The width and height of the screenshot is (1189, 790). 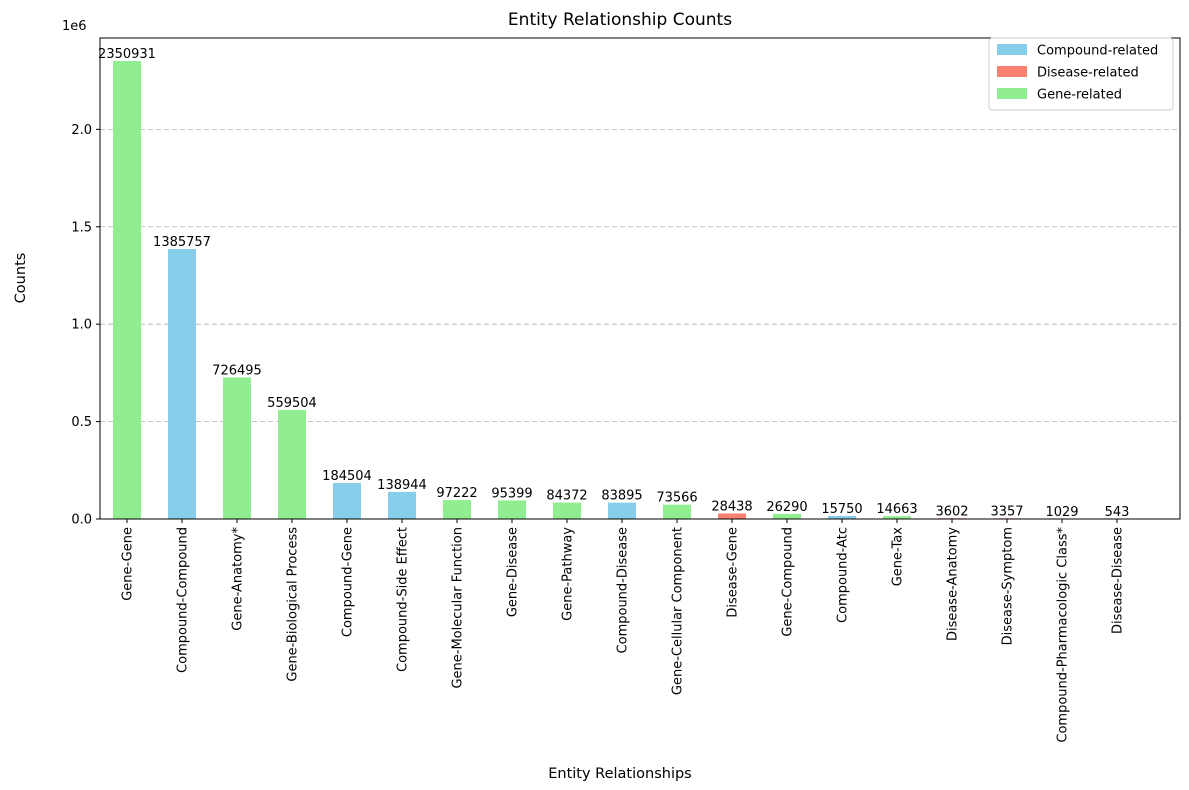 I want to click on y-axis-label: Counts, so click(x=21, y=278).